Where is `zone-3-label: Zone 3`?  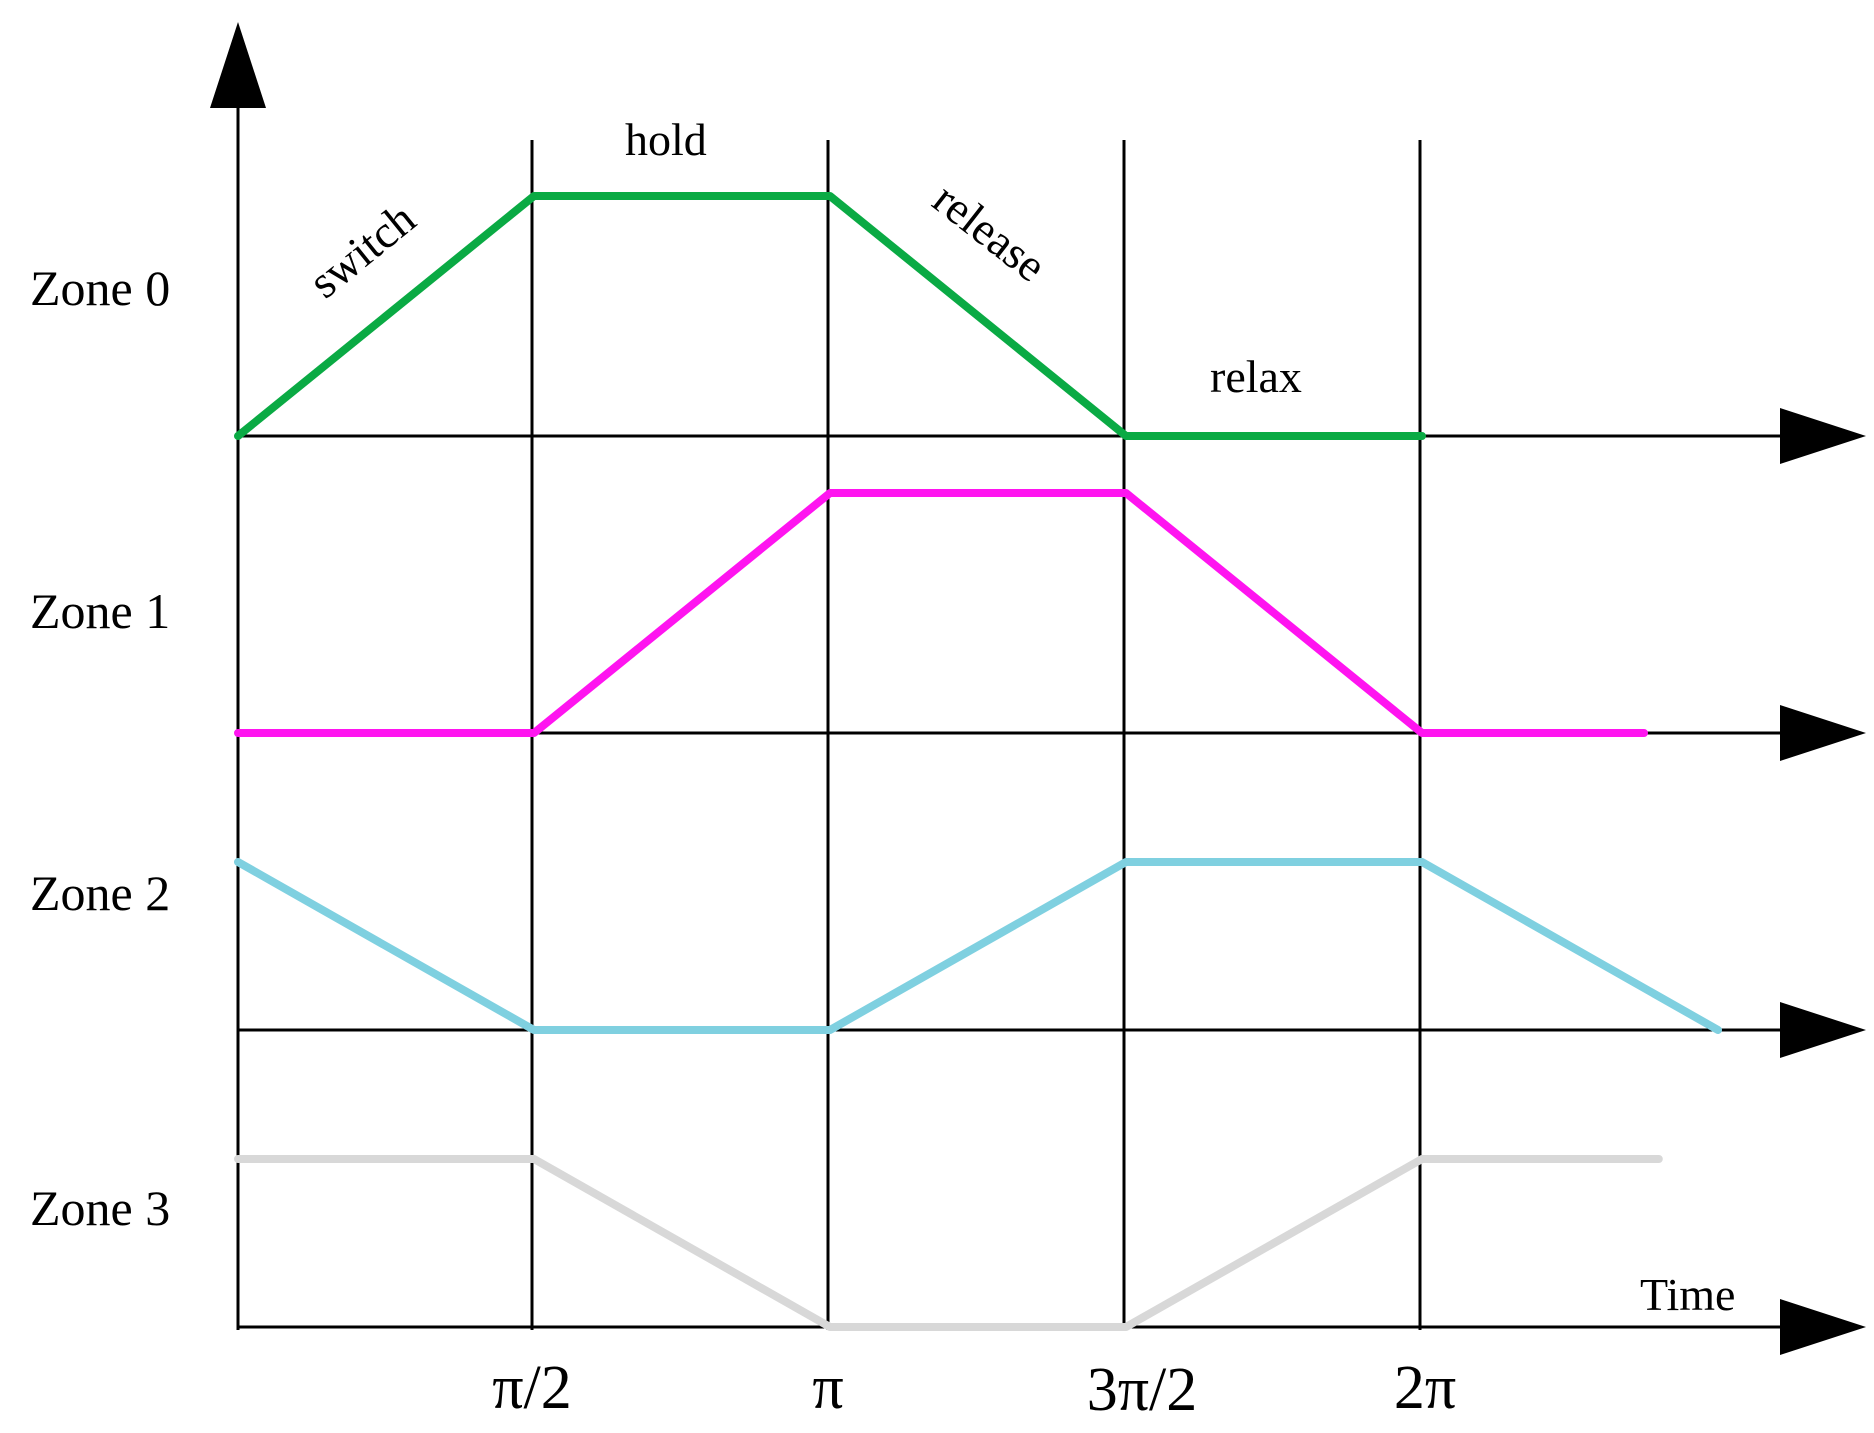 zone-3-label: Zone 3 is located at coordinates (100, 1208).